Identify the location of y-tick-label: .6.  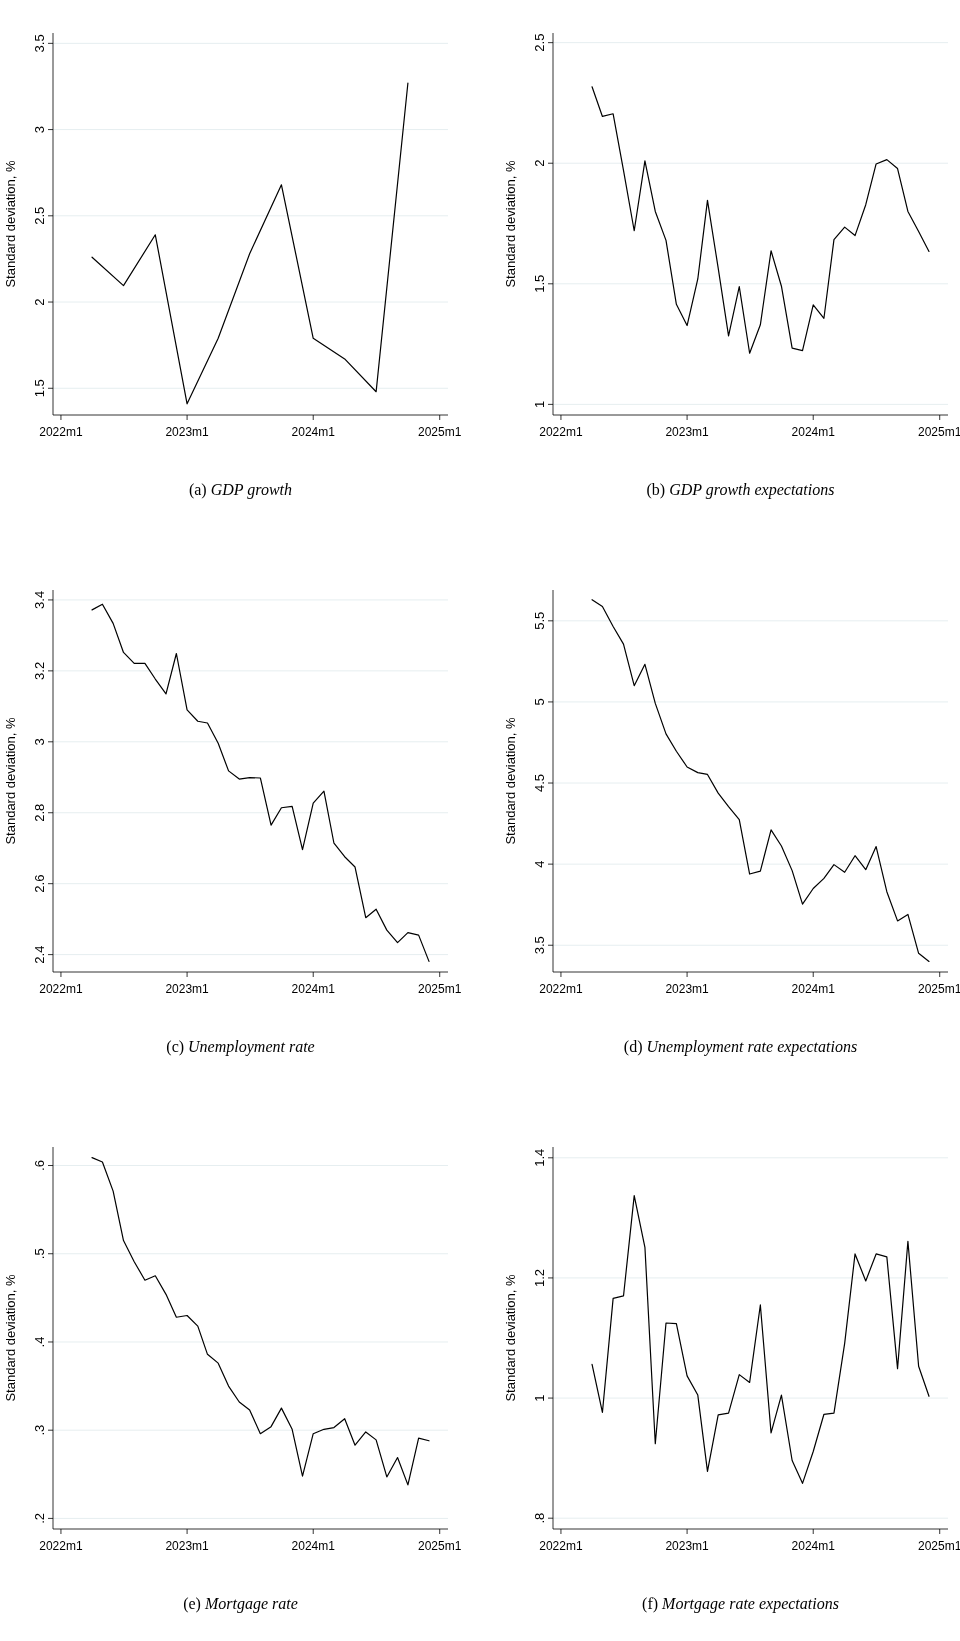
(39, 1165).